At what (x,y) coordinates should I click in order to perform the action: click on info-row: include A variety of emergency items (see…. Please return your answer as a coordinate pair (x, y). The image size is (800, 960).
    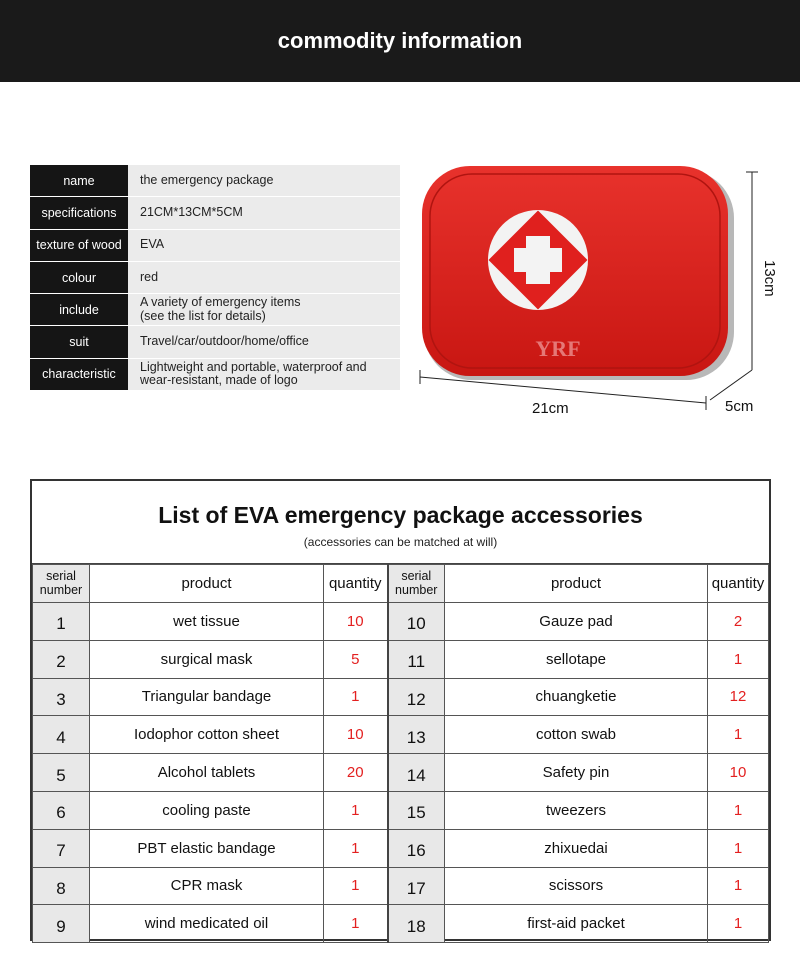
    Looking at the image, I should click on (215, 310).